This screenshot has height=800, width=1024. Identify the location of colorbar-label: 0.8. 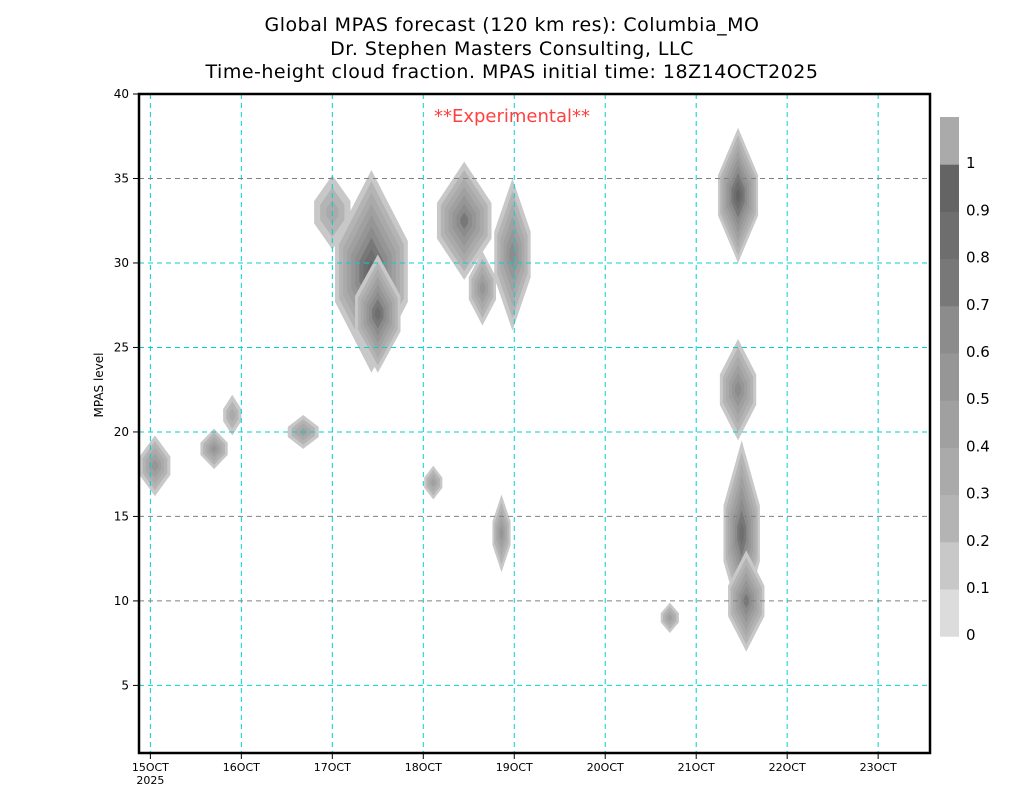
(978, 258).